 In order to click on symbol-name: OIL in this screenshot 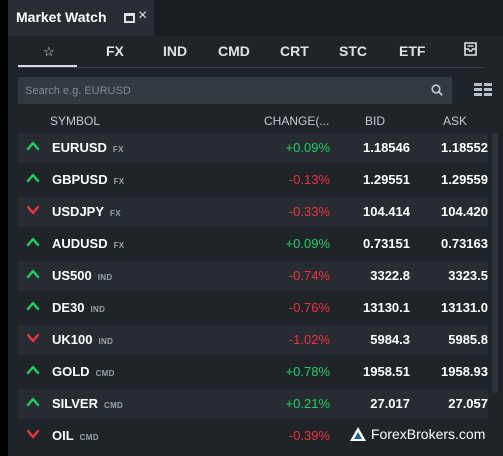, I will do `click(63, 435)`.